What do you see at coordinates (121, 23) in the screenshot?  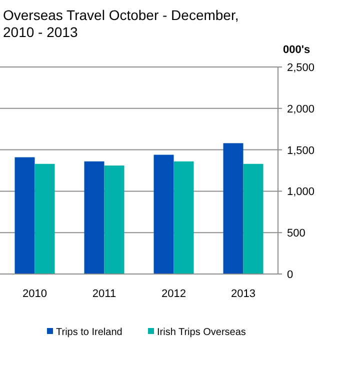 I see `chart-title: Overseas Travel October - December, 2010 - 2013` at bounding box center [121, 23].